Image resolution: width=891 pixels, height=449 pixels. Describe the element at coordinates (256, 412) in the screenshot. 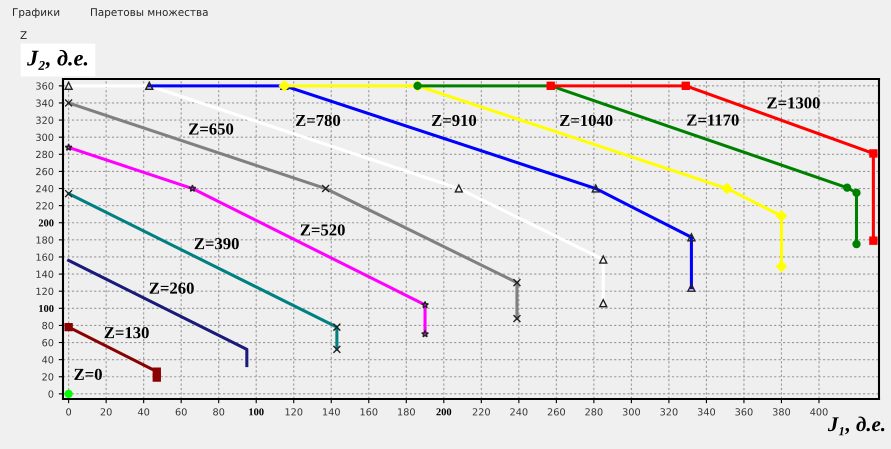

I see `x-tick-label: 100` at that location.